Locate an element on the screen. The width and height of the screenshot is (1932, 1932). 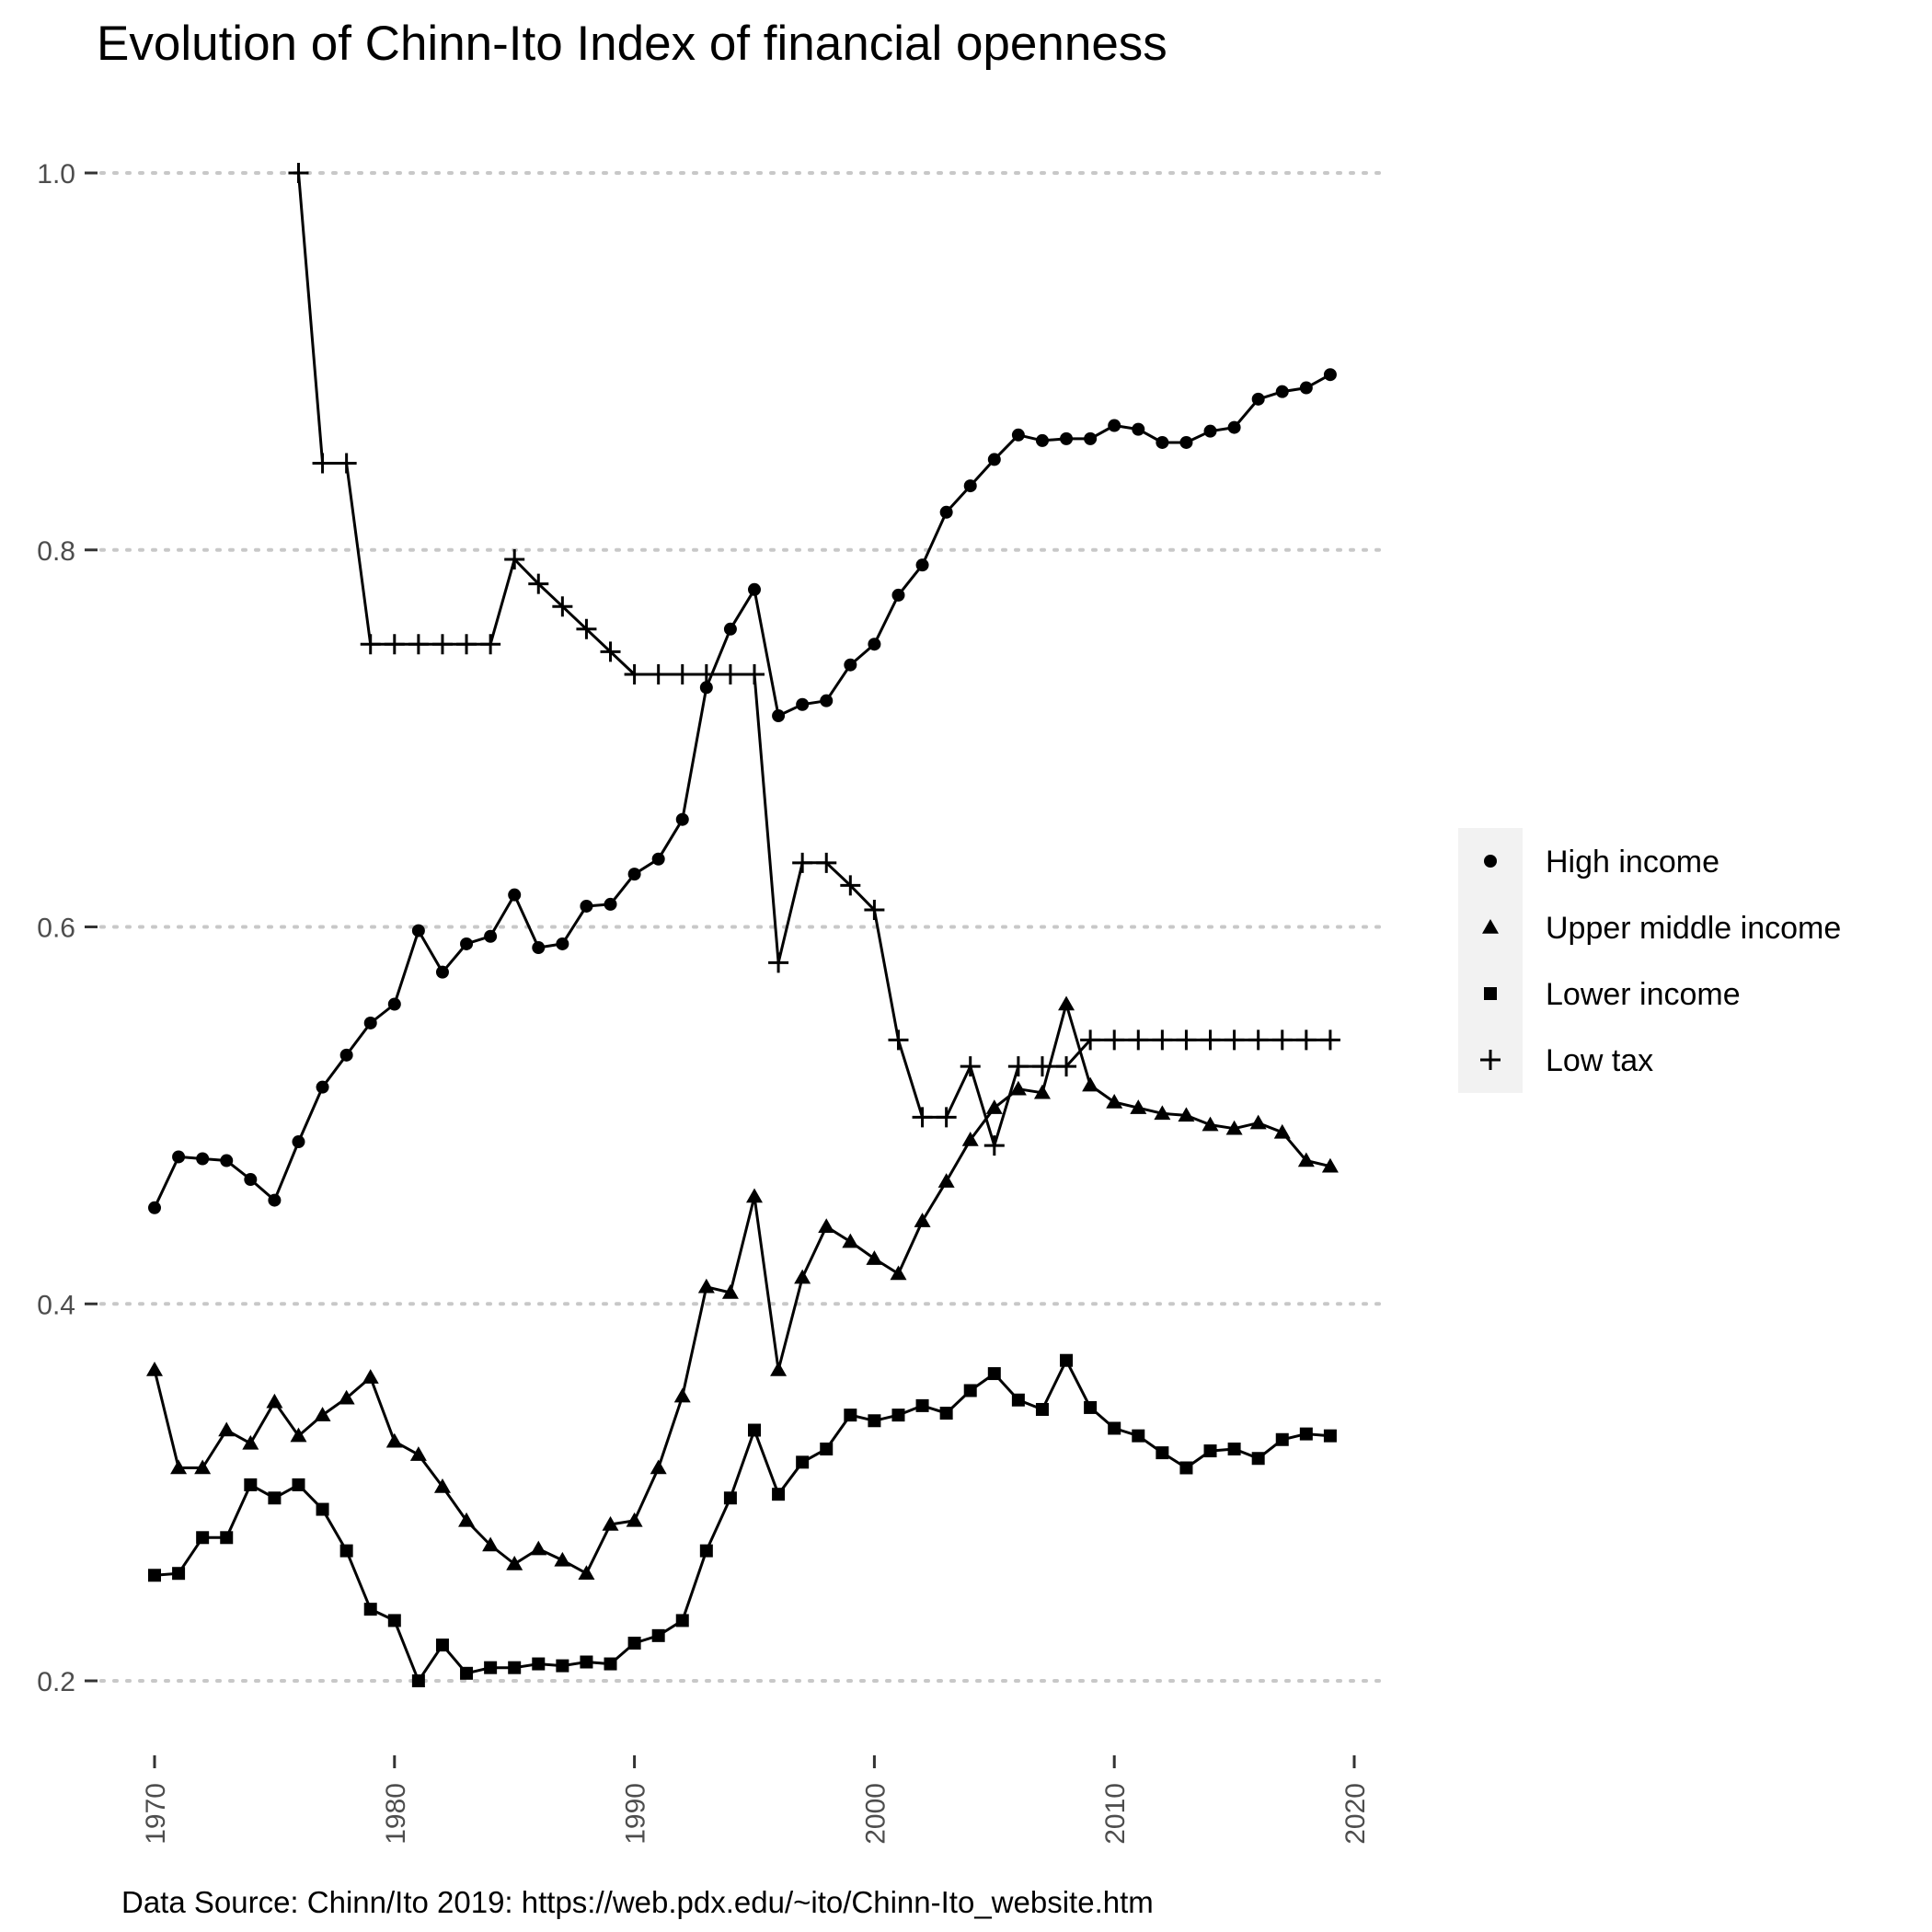
y-tick-label: 0.6 is located at coordinates (56, 929).